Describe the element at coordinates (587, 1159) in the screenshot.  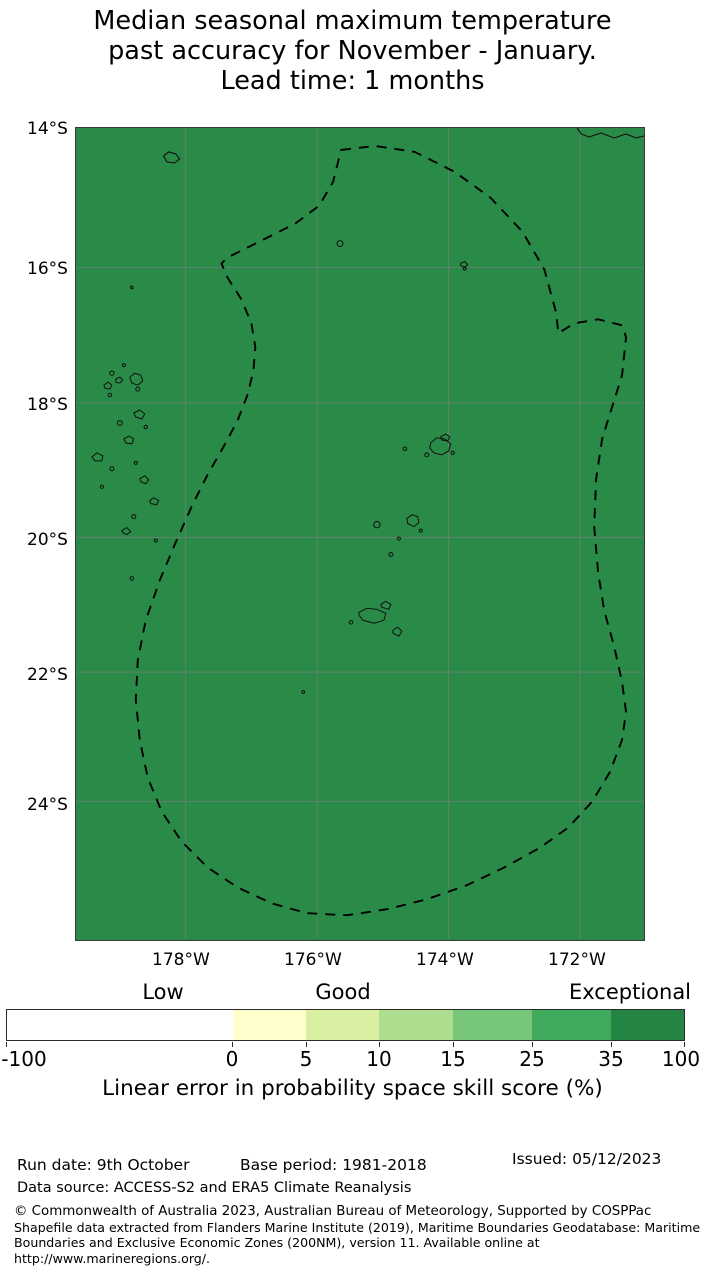
I see `issued-date-text: Issued: 05/12/2023` at that location.